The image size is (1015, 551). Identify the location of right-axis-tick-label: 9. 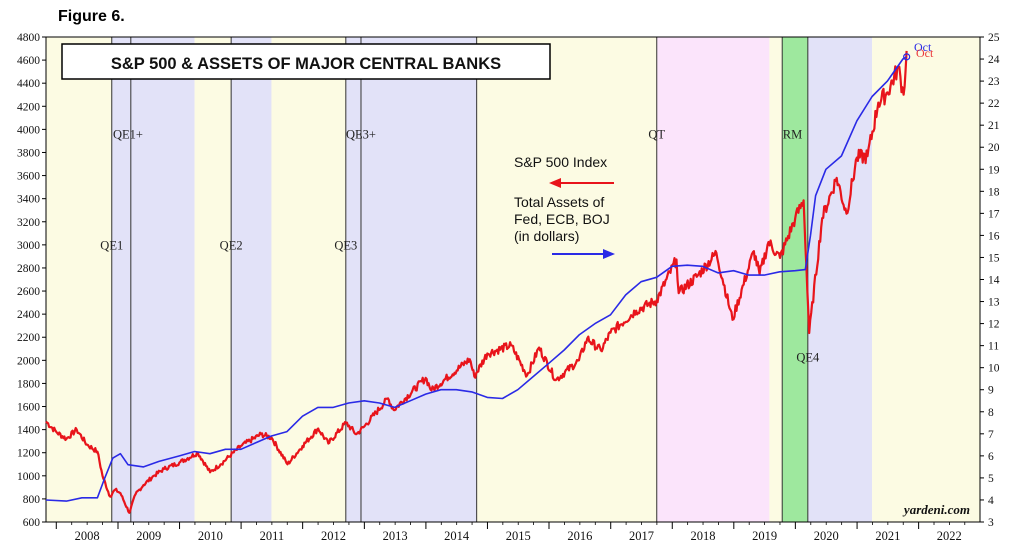
(991, 391).